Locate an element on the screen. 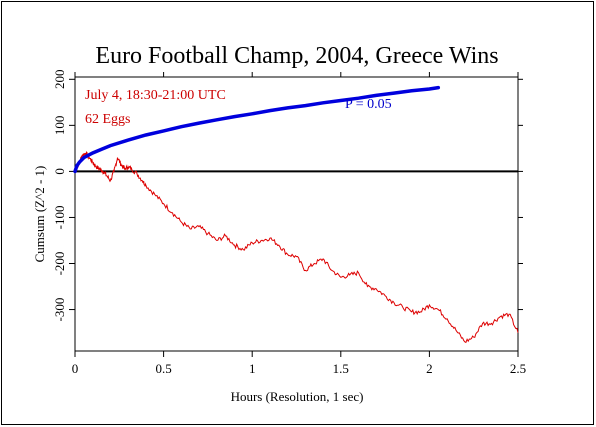 The width and height of the screenshot is (596, 427). y-axis-label: Cumsum (Z^2 - 1) is located at coordinates (39, 214).